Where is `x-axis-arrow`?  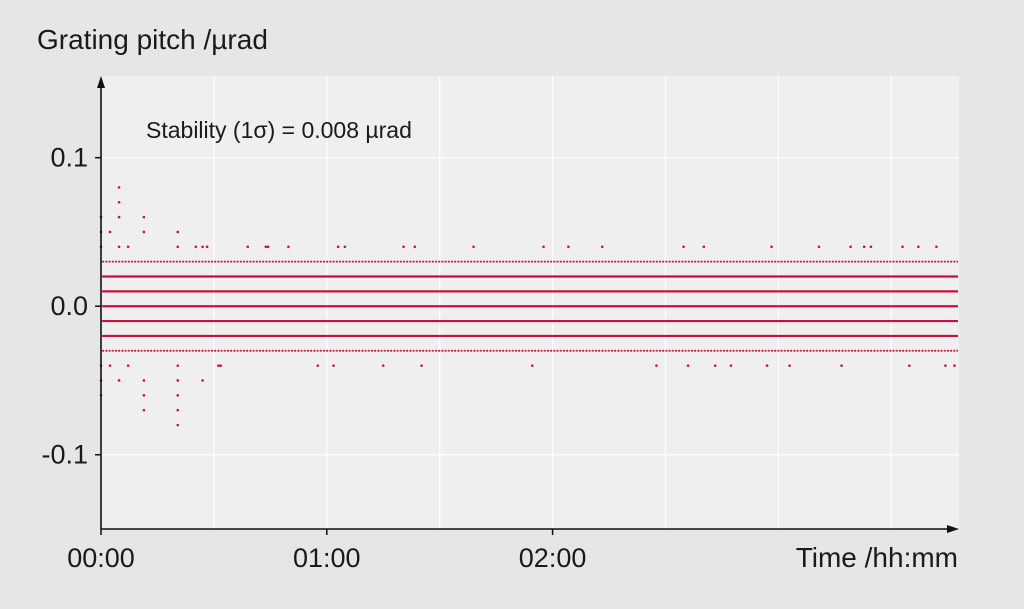 x-axis-arrow is located at coordinates (953, 529).